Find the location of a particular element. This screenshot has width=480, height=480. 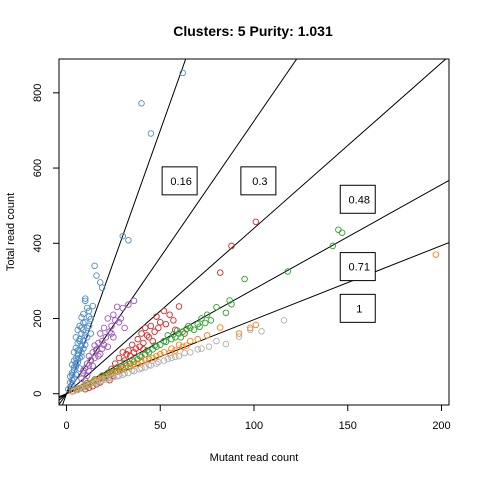

x-axis: 0 50 100 150 200 is located at coordinates (257, 418).